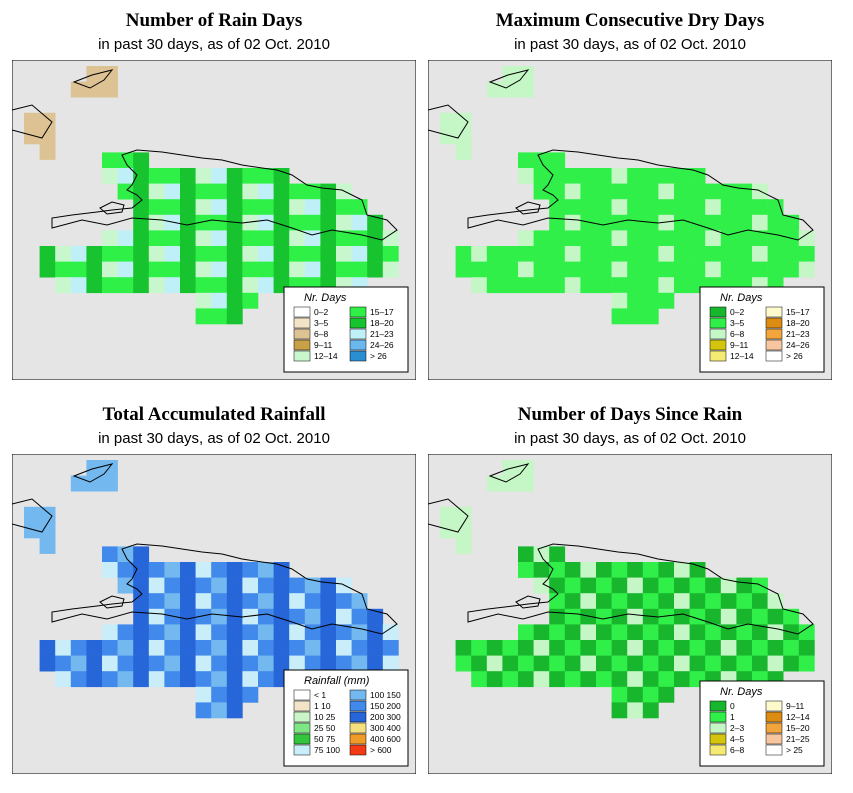 This screenshot has height=793, width=853. I want to click on legend-label: 6–8, so click(321, 334).